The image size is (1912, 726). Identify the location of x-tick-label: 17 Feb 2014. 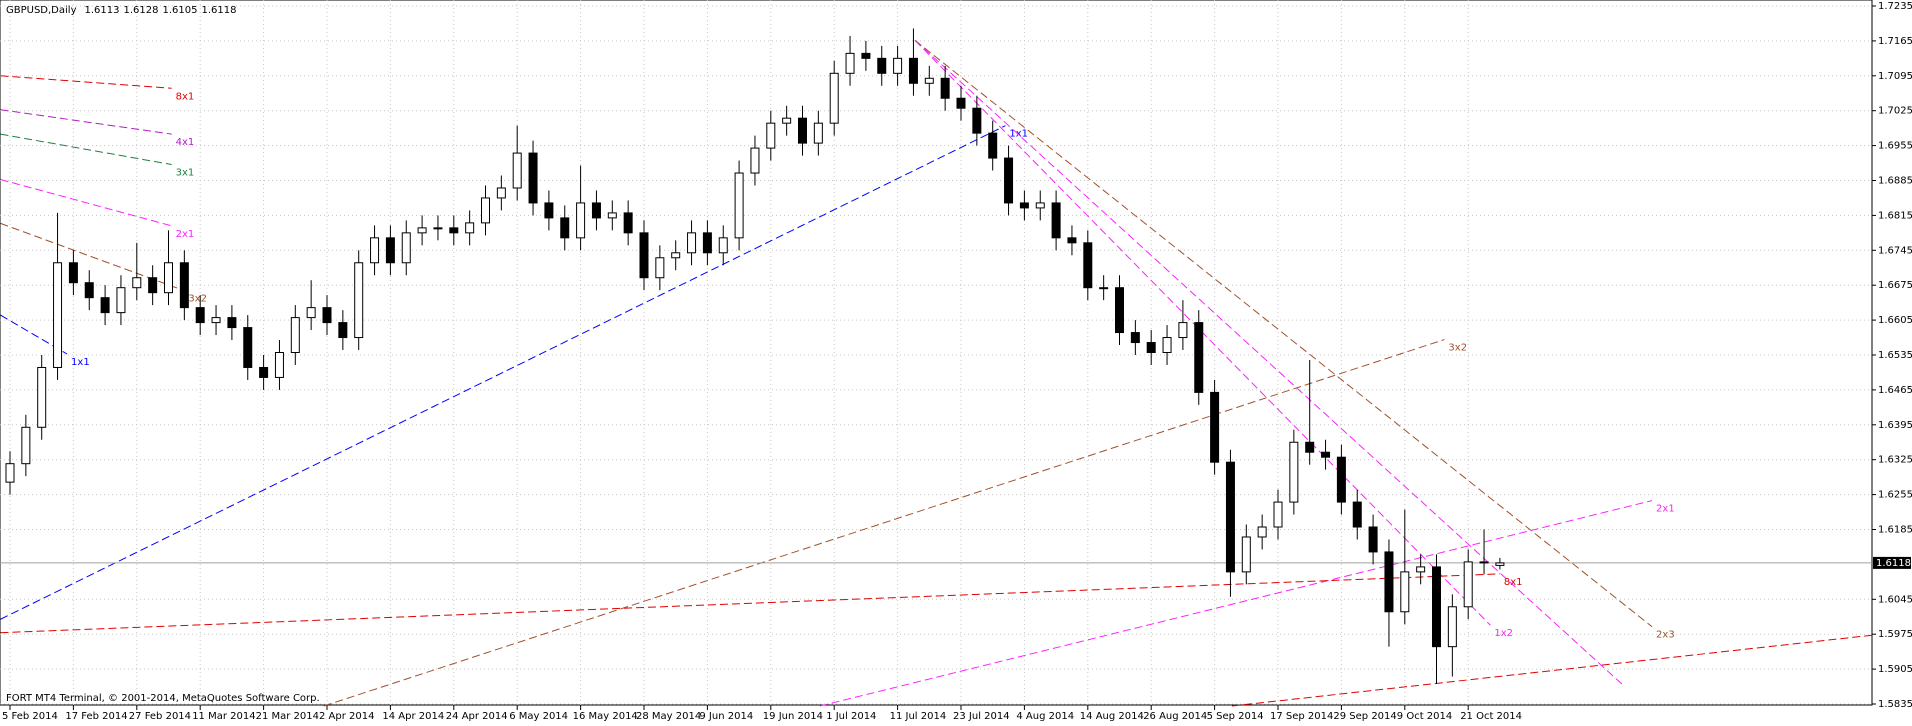
(96, 716).